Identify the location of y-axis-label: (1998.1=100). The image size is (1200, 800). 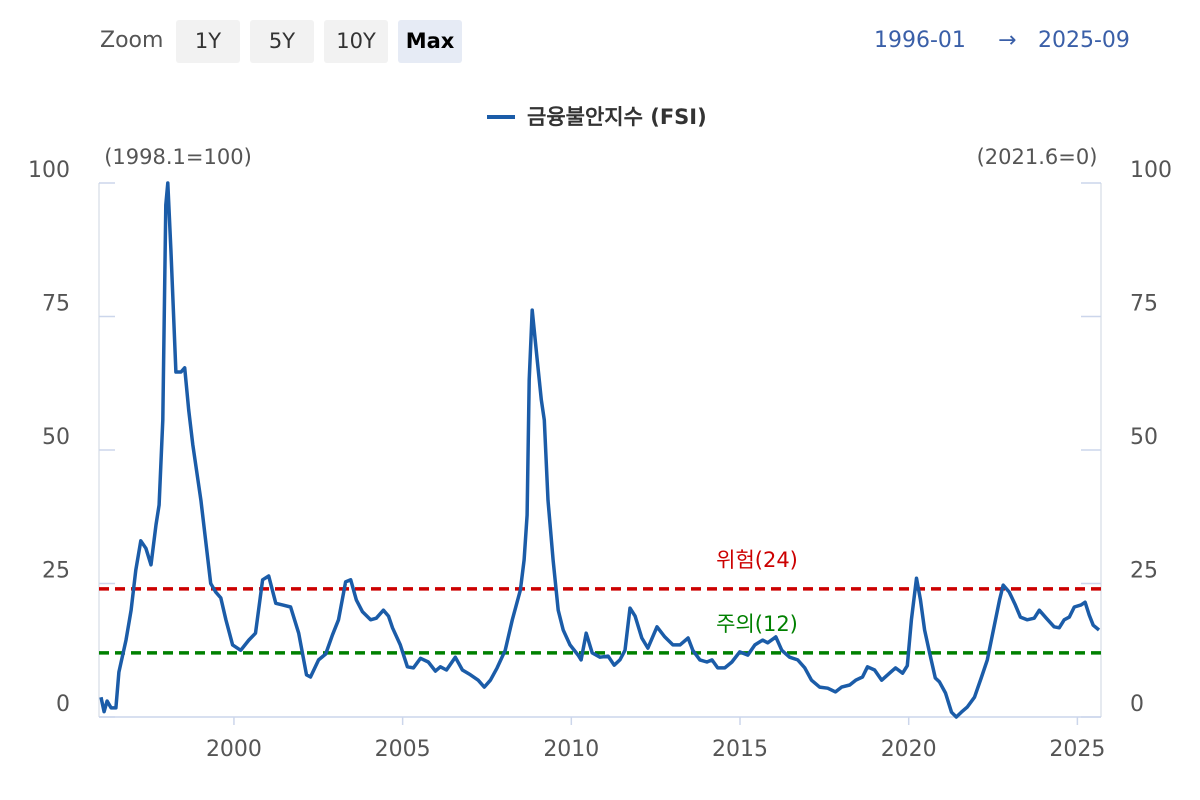
(178, 157).